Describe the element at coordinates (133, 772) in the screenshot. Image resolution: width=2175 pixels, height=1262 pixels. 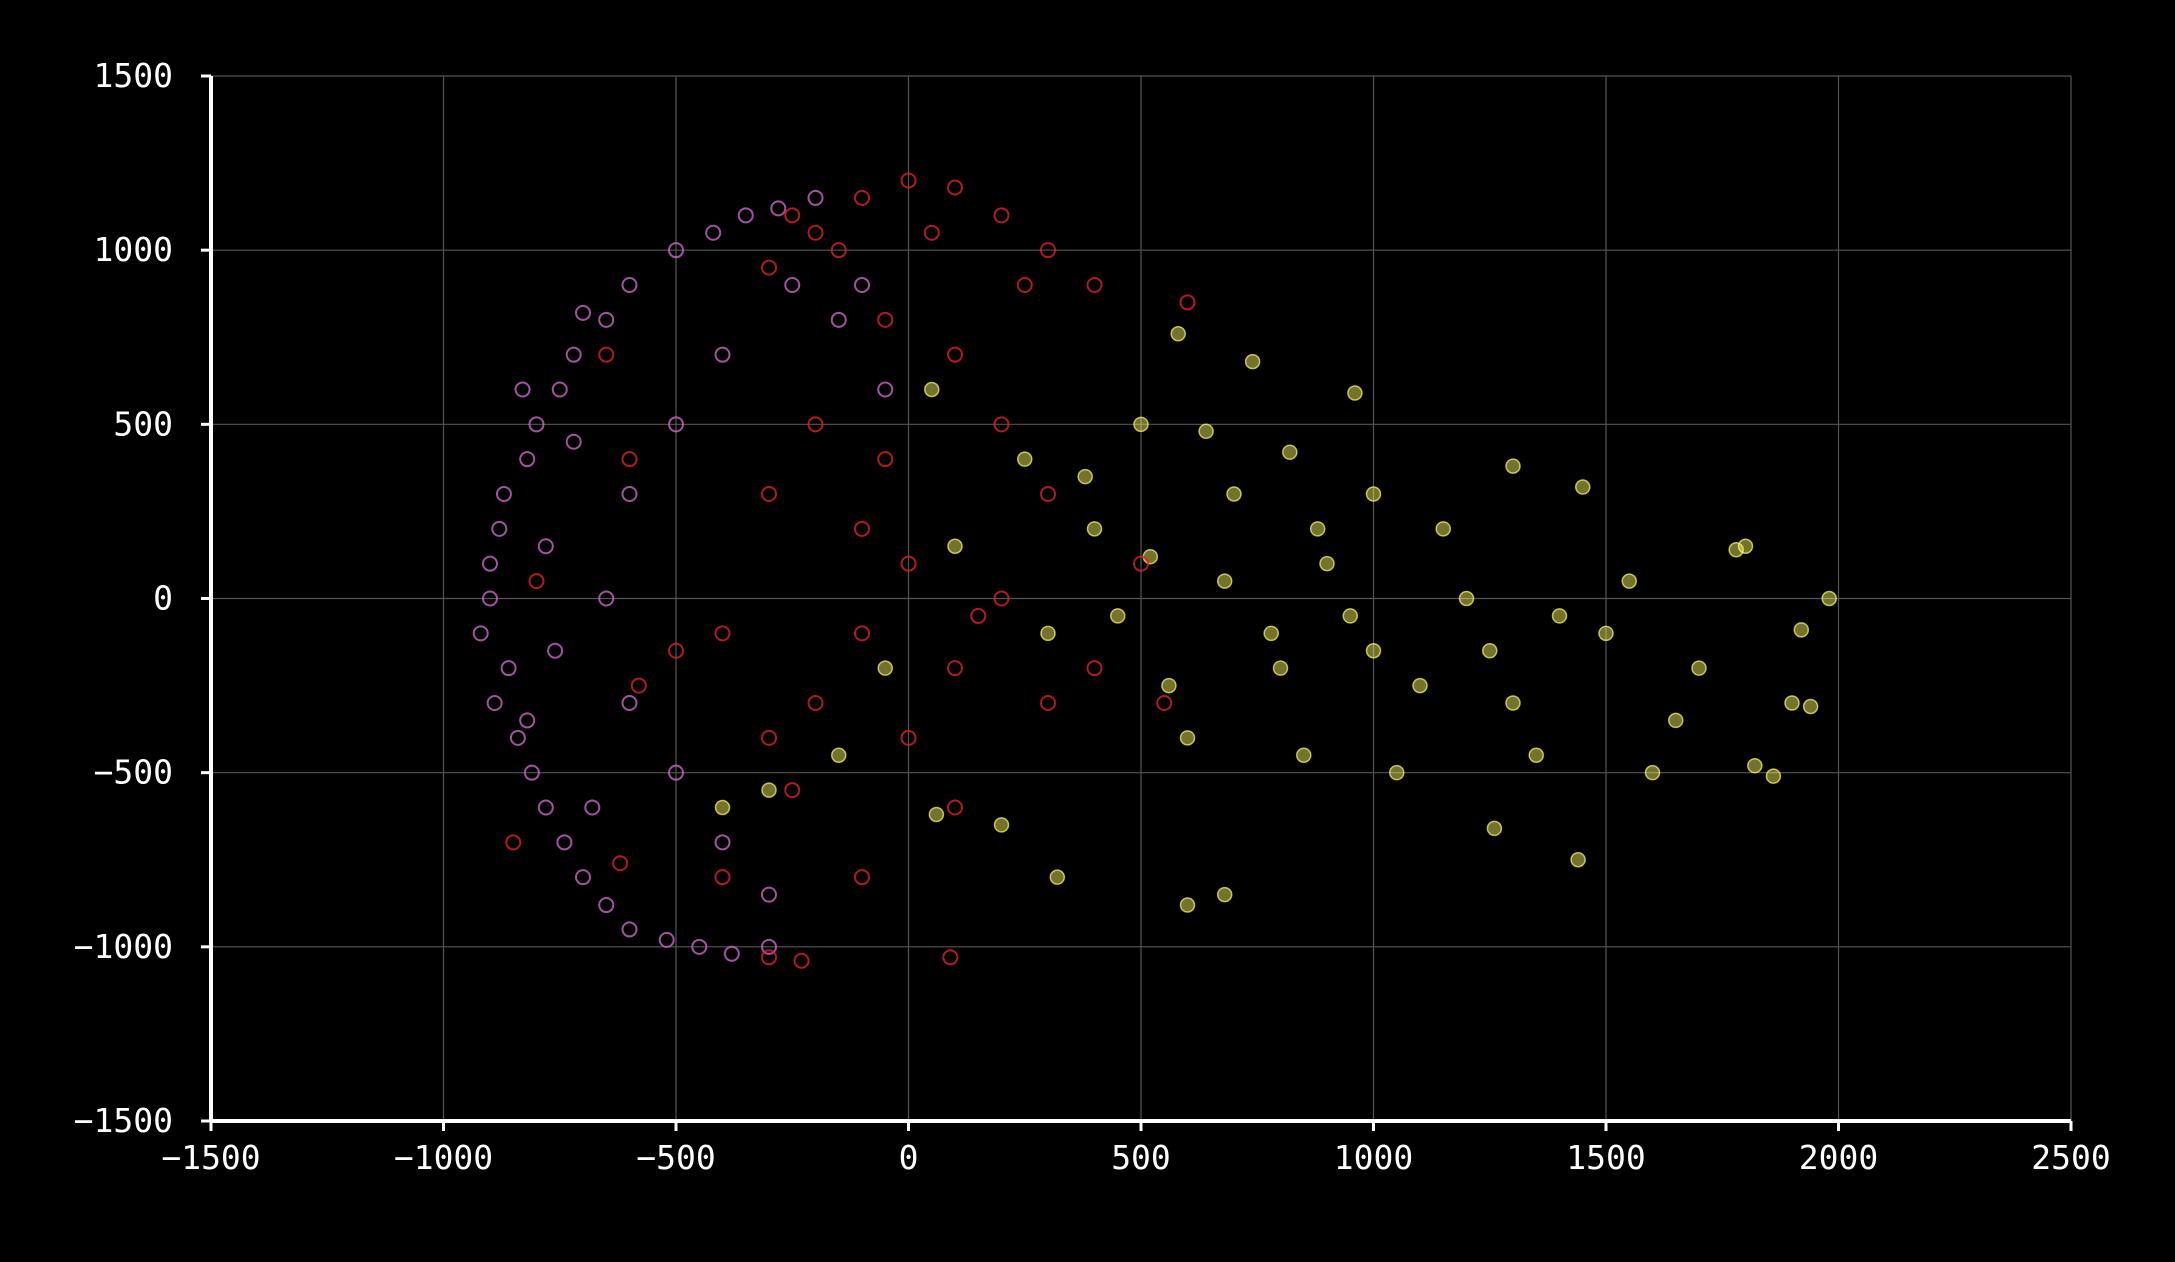
I see `y-tick-label: −500` at that location.